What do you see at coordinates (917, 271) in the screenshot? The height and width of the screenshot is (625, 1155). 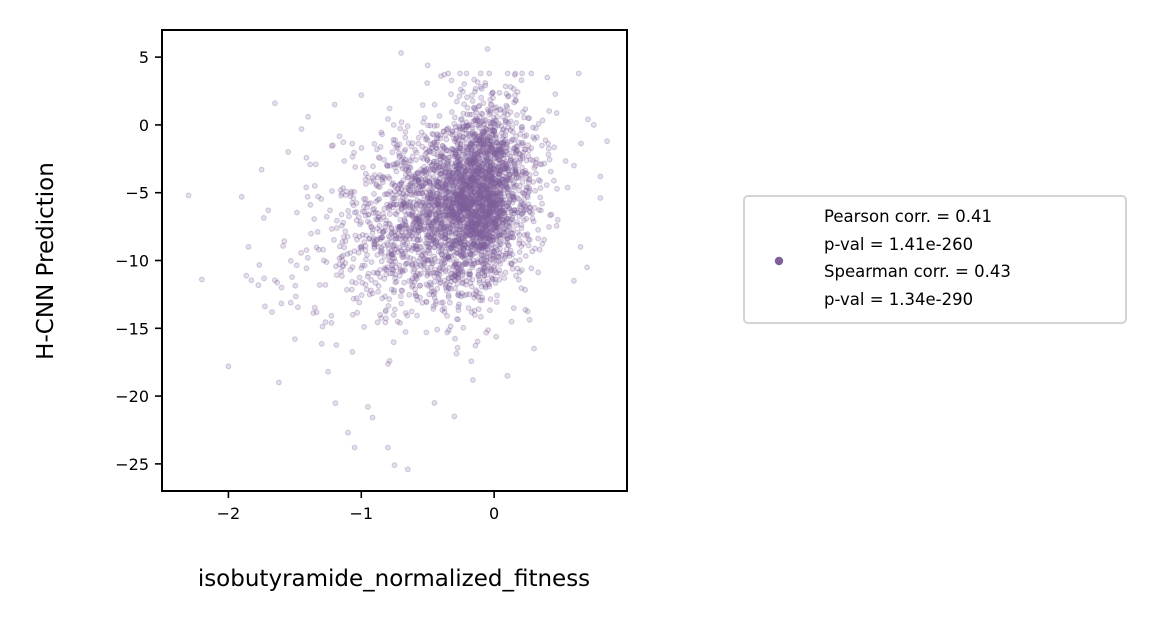 I see `legend-spearman: Spearman corr. = 0.43` at bounding box center [917, 271].